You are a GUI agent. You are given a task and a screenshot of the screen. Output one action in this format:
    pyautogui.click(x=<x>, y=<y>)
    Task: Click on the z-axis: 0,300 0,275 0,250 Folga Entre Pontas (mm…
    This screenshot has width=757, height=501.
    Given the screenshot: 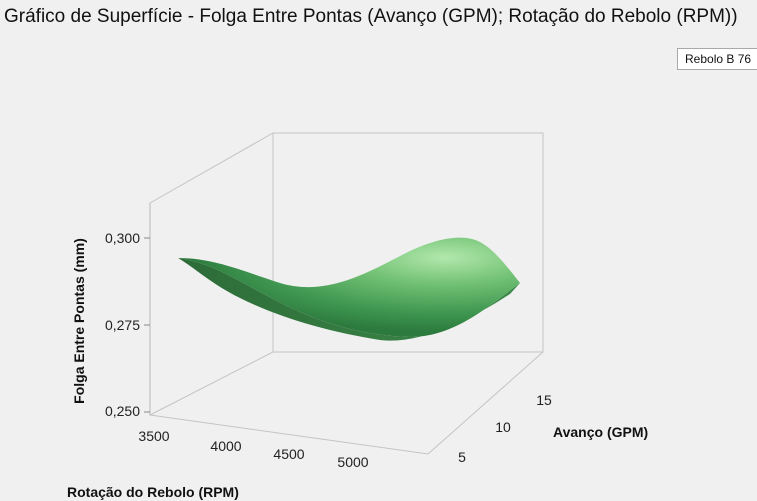 What is the action you would take?
    pyautogui.click(x=110, y=324)
    